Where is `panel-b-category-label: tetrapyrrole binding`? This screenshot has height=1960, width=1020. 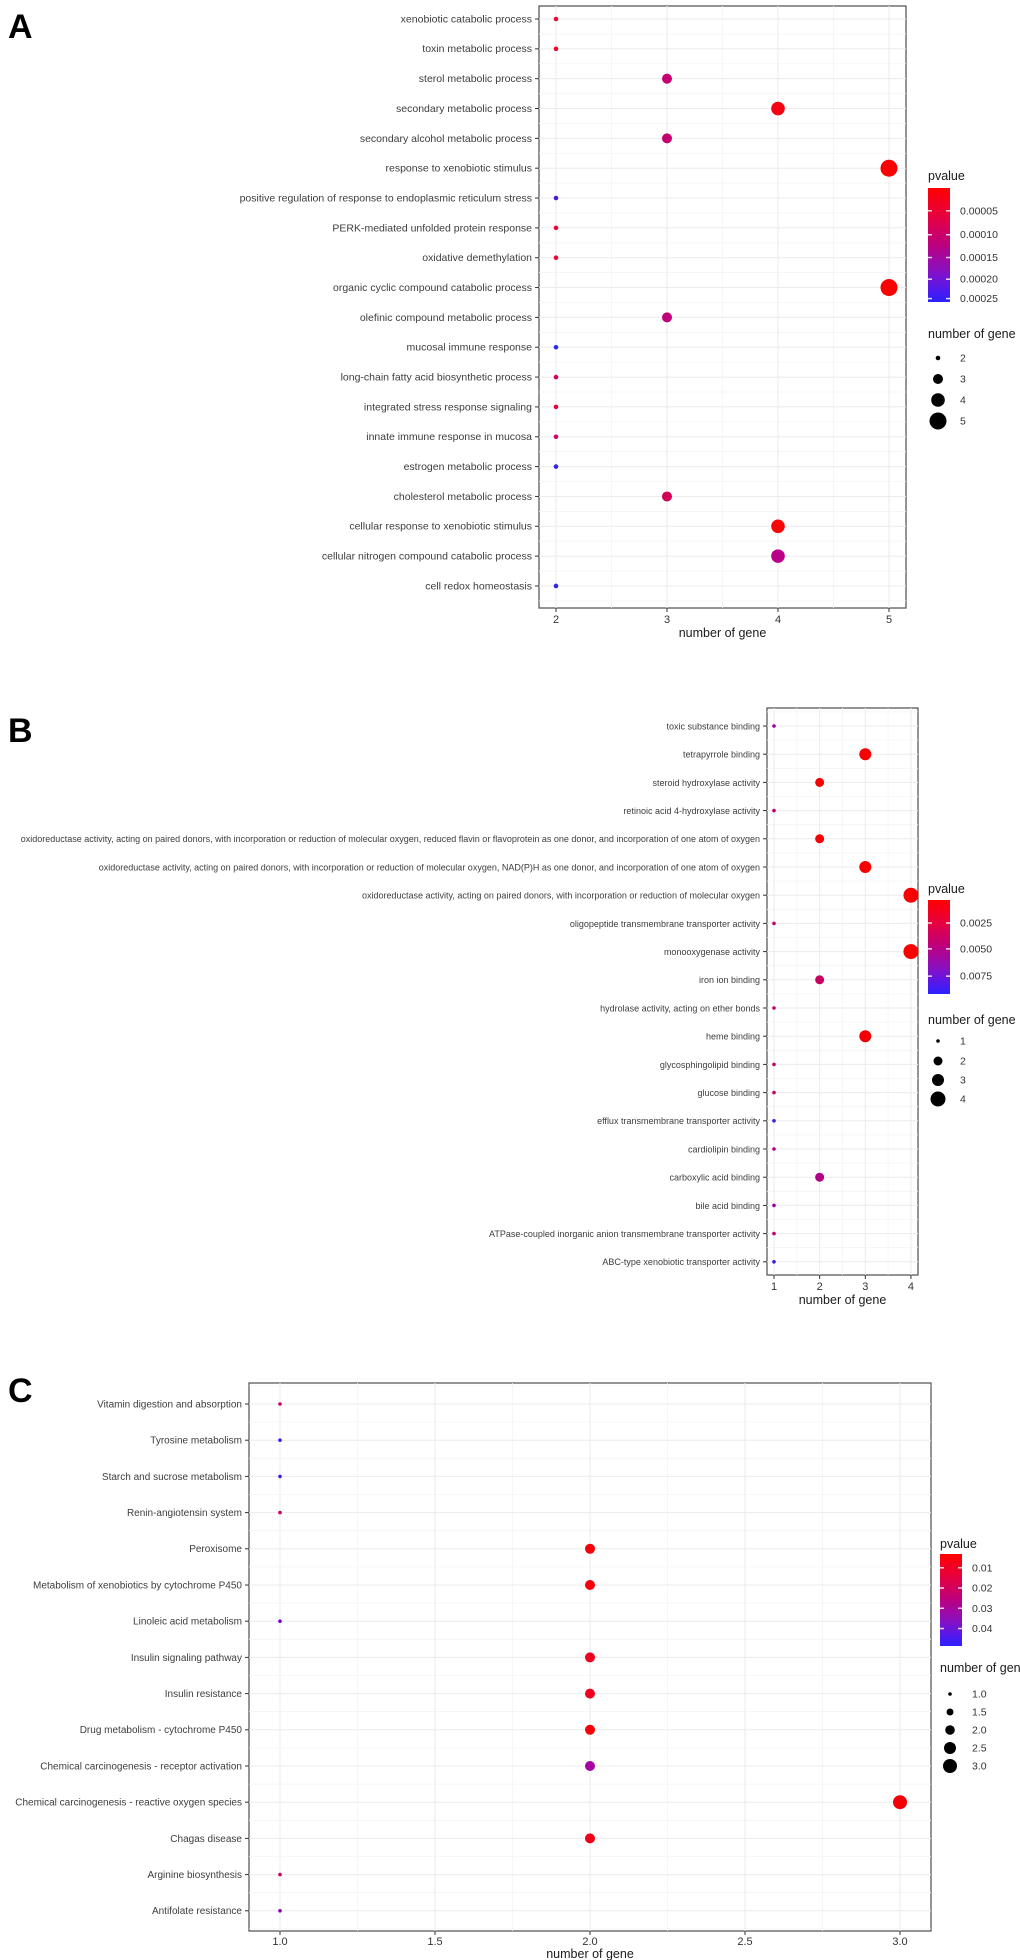 panel-b-category-label: tetrapyrrole binding is located at coordinates (721, 755).